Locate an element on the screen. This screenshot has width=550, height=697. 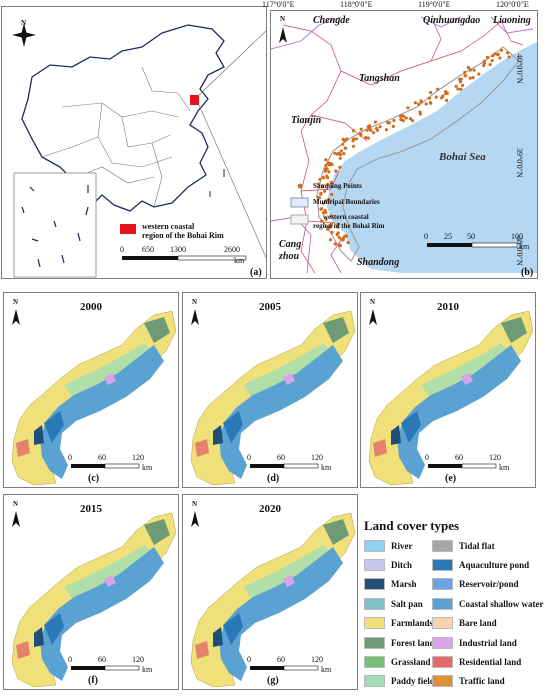
scale-bar-a is located at coordinates (184, 258).